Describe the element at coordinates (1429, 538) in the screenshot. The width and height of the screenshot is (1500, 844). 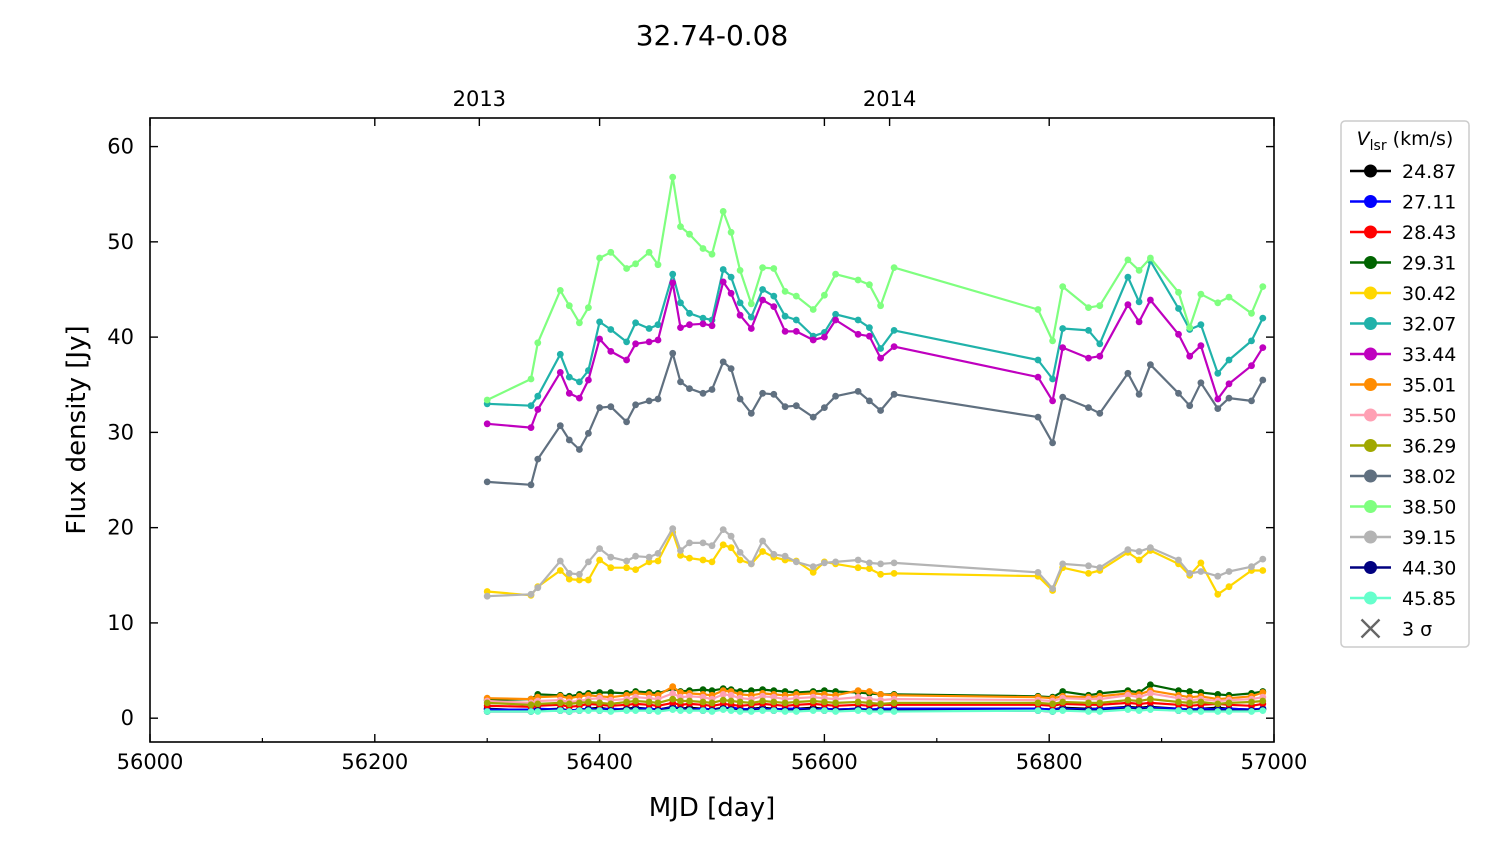
I see `legend-label: 39.15` at that location.